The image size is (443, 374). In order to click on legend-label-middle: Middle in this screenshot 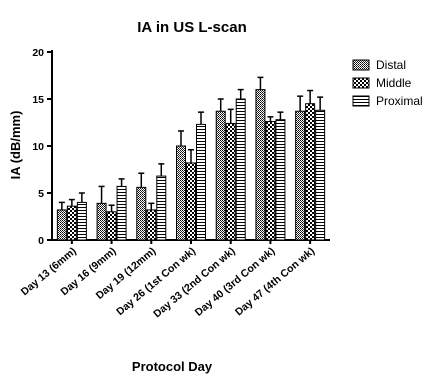, I will do `click(394, 83)`.